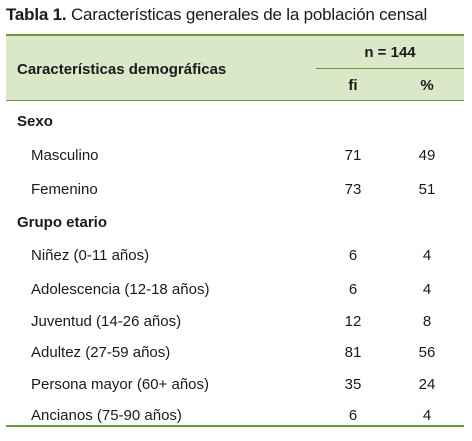  I want to click on header-percent: %, so click(427, 85).